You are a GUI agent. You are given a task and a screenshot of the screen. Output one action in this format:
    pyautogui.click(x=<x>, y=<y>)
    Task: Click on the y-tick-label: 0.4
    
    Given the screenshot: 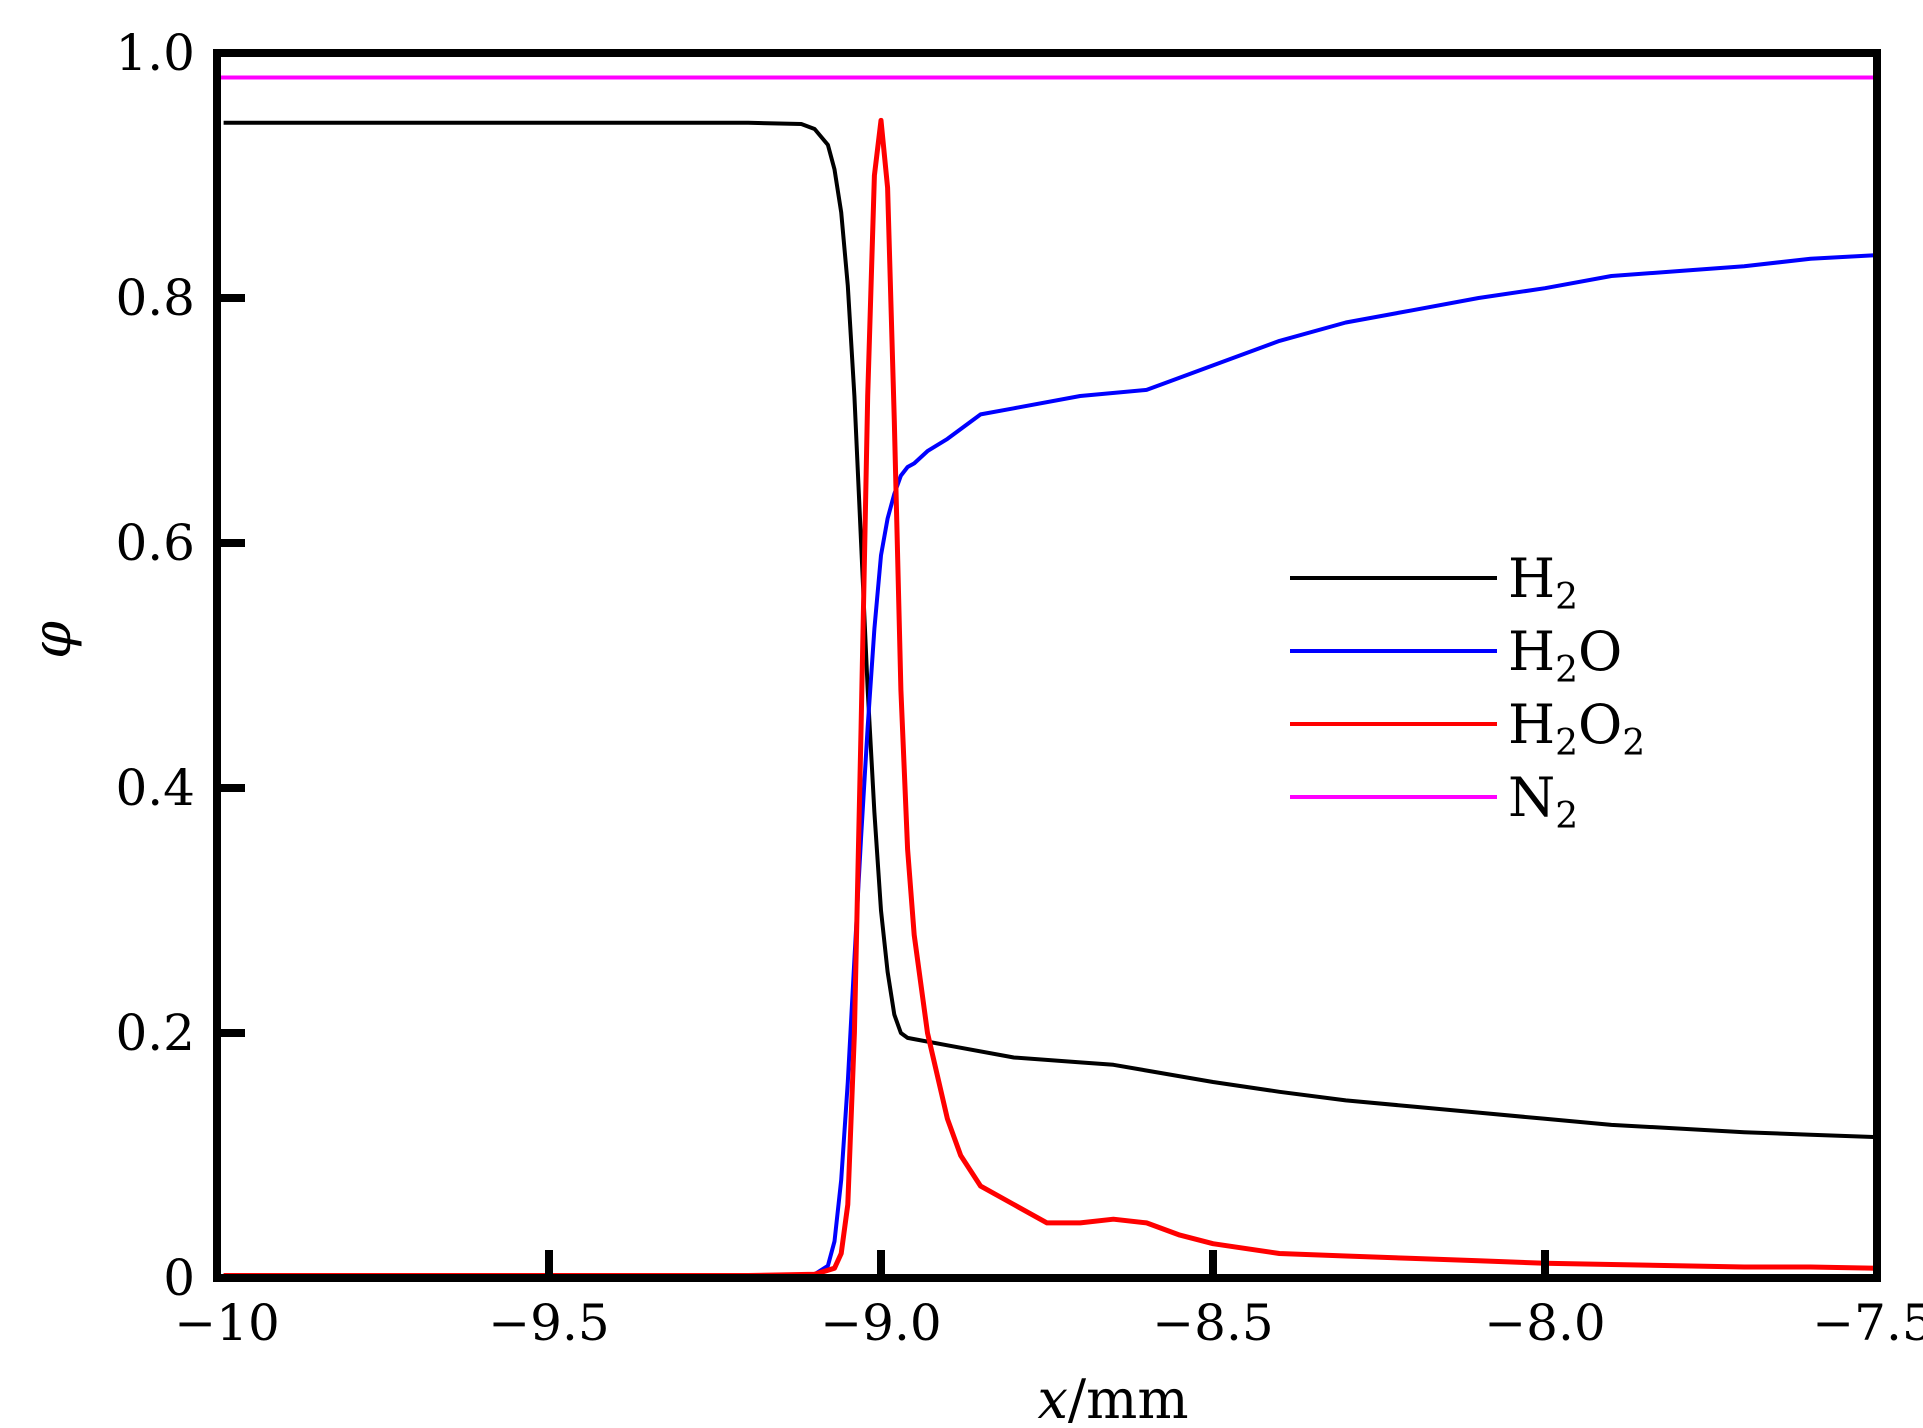 What is the action you would take?
    pyautogui.click(x=155, y=788)
    